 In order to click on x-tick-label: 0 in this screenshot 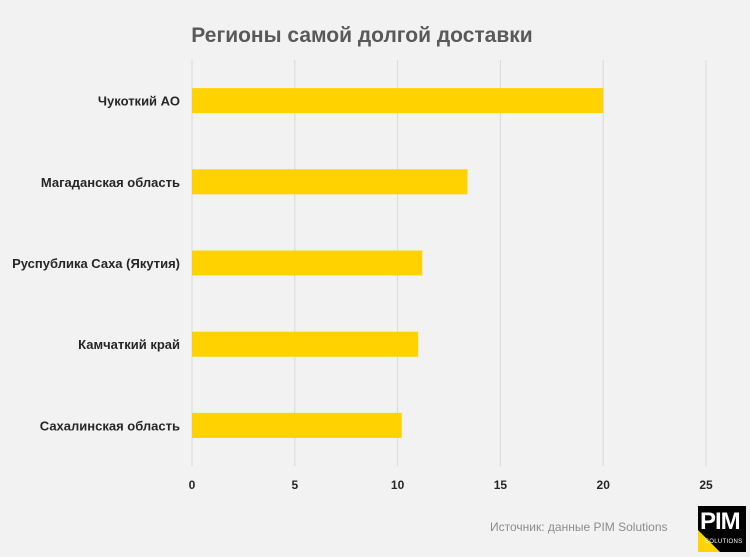, I will do `click(192, 485)`.